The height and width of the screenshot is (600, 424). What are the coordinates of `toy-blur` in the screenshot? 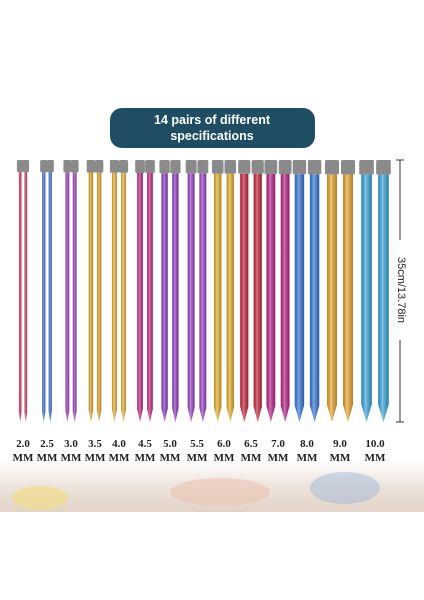 It's located at (345, 488).